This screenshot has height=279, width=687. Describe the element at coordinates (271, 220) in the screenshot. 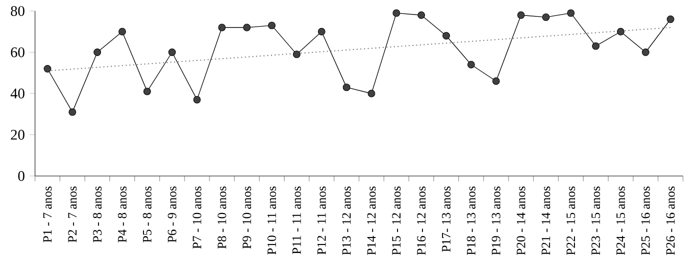

I see `x-tick-label: P10 - 11 anos` at that location.